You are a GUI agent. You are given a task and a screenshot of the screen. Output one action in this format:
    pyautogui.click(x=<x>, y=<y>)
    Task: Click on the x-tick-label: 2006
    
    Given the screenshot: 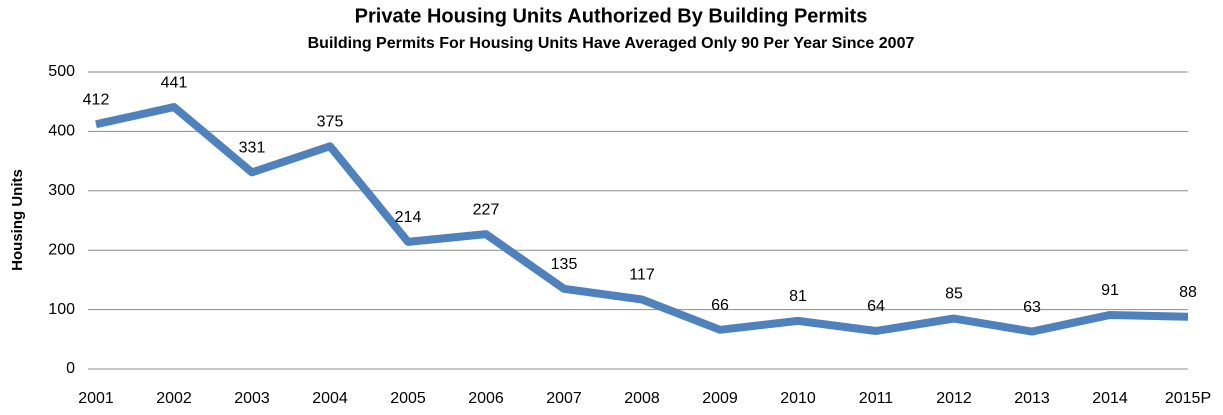 What is the action you would take?
    pyautogui.click(x=486, y=398)
    